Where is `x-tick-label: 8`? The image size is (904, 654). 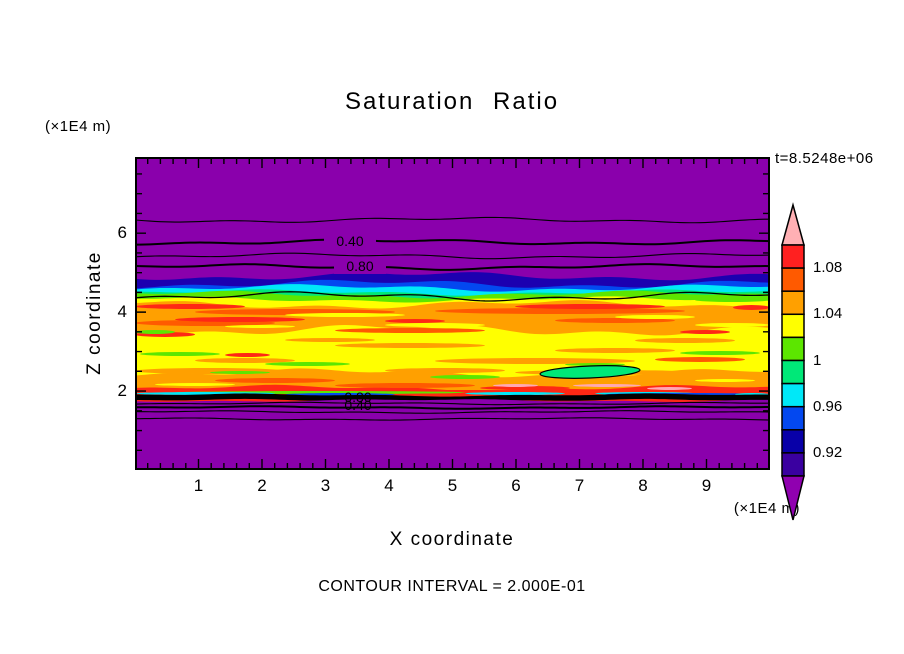
x-tick-label: 8 is located at coordinates (643, 485).